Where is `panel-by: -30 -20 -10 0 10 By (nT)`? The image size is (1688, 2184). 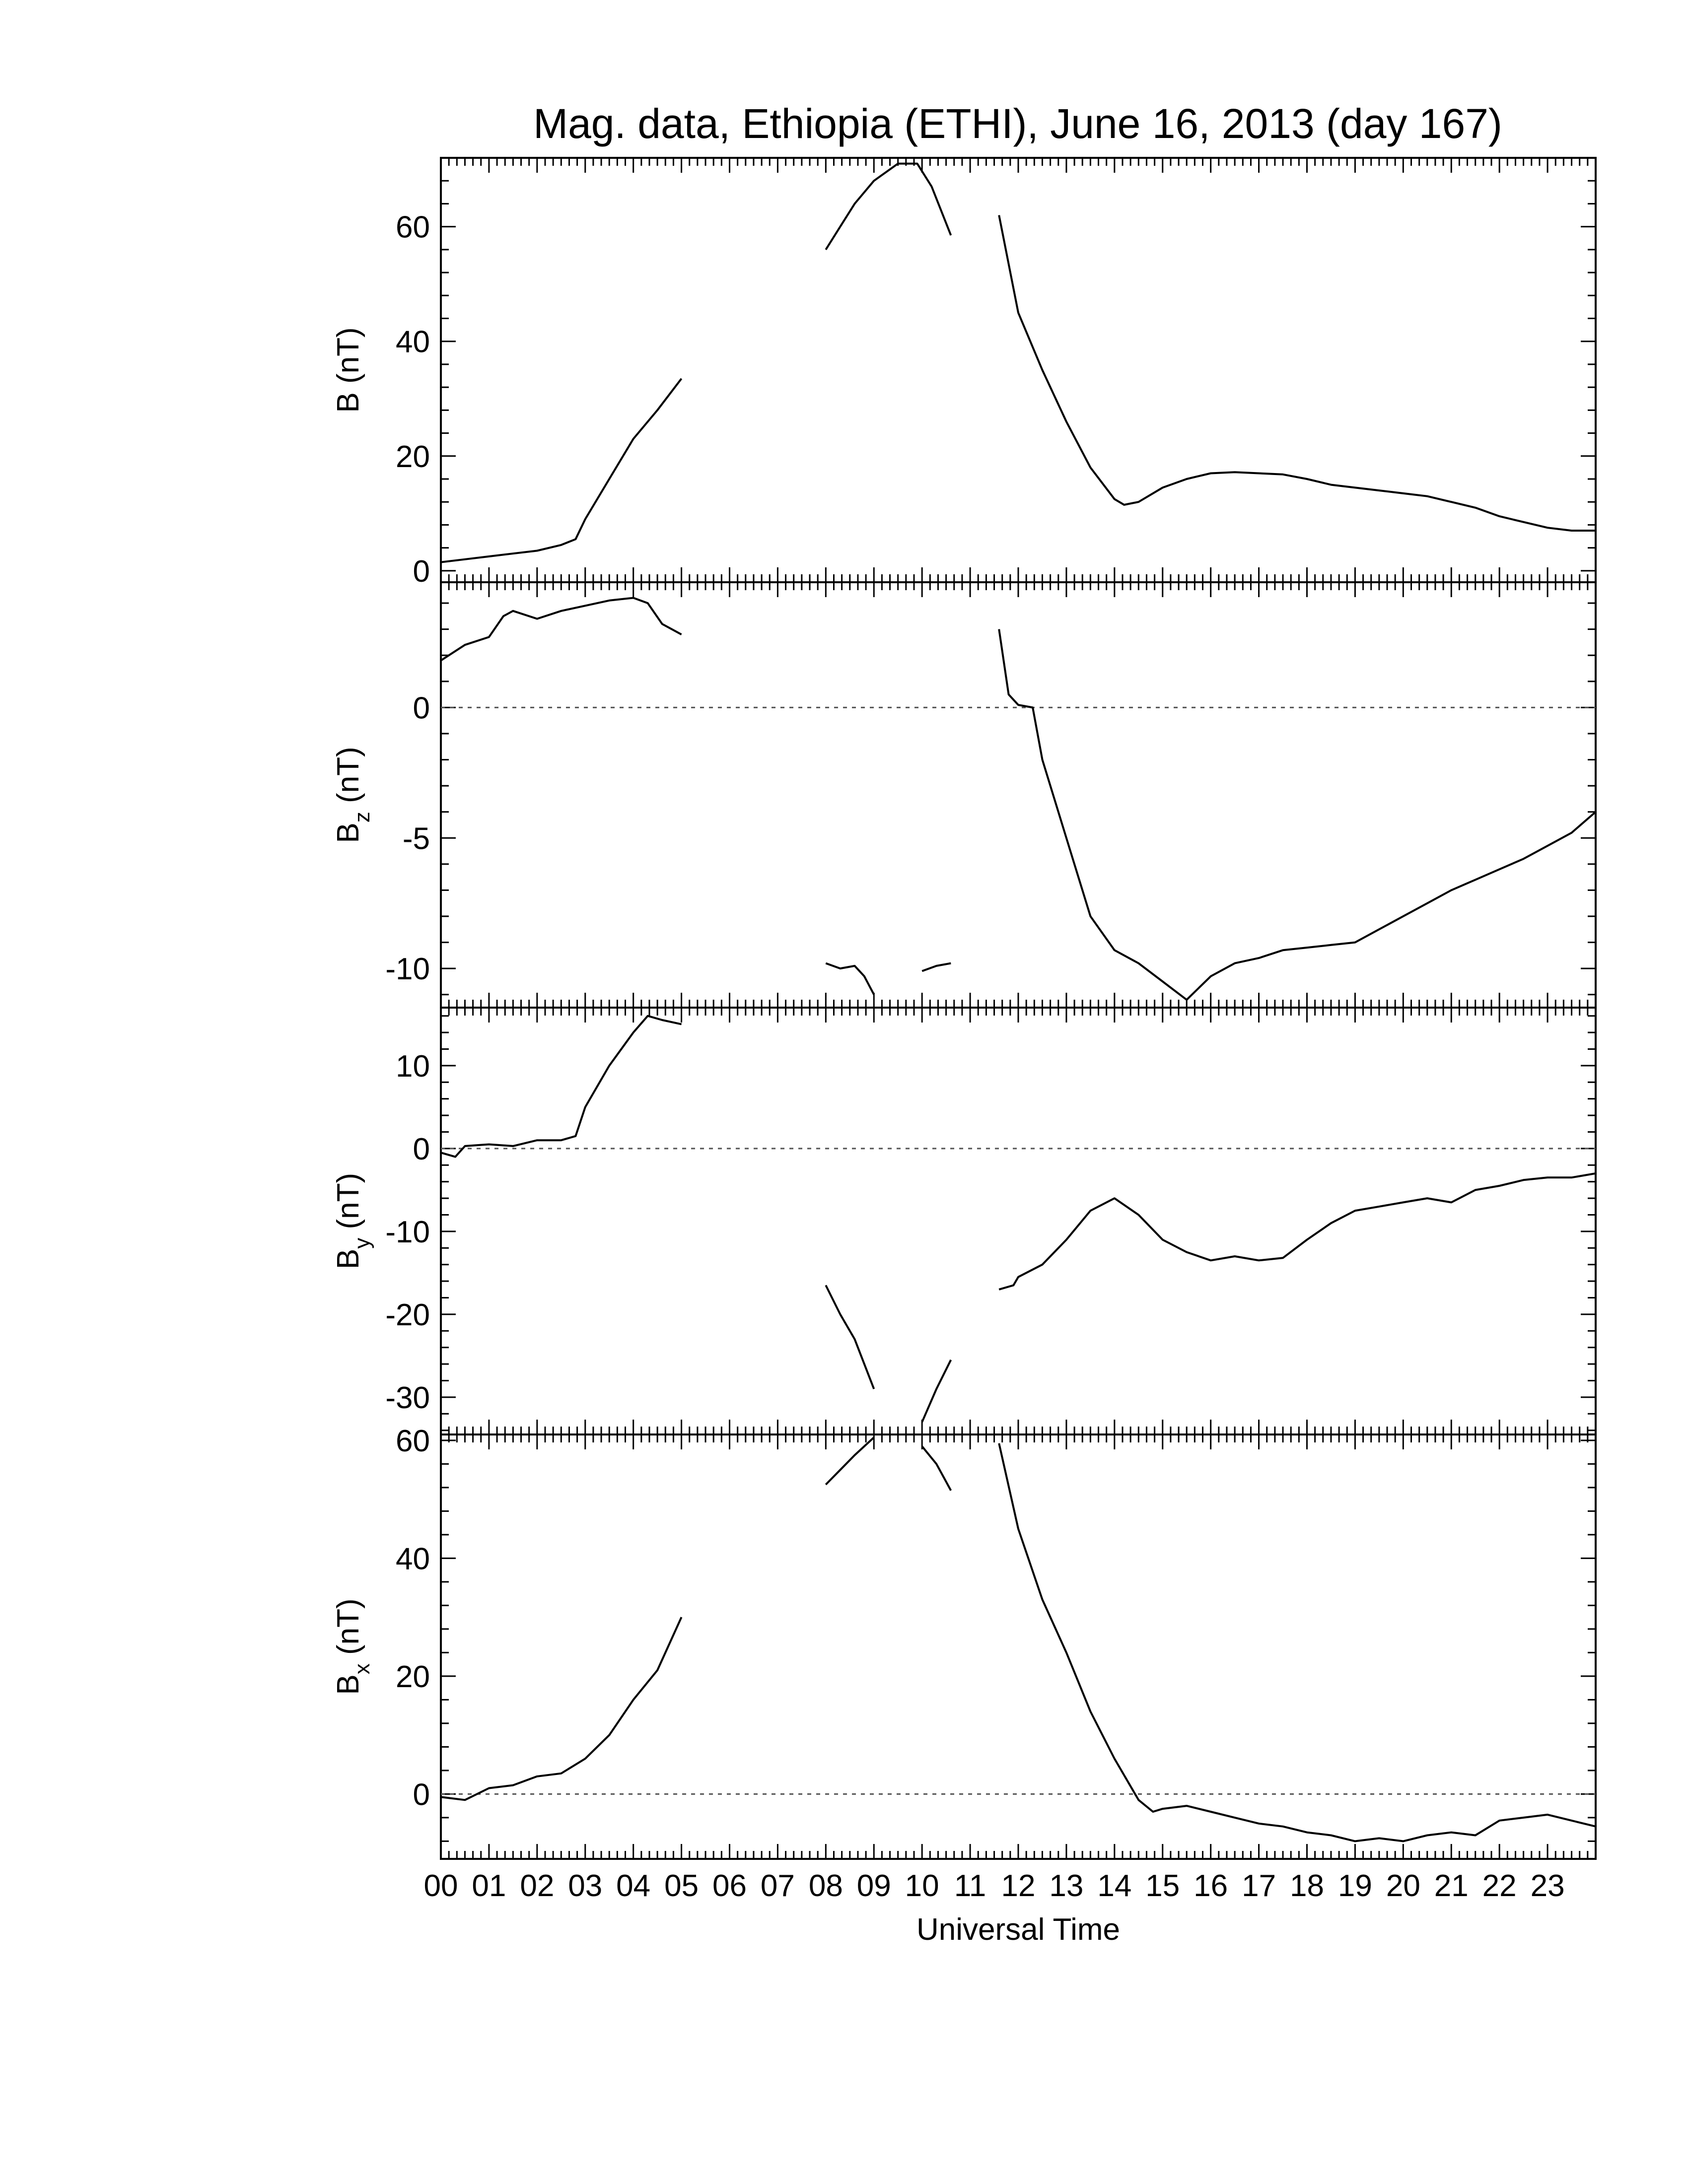 panel-by: -30 -20 -10 0 10 By (nT) is located at coordinates (964, 1221).